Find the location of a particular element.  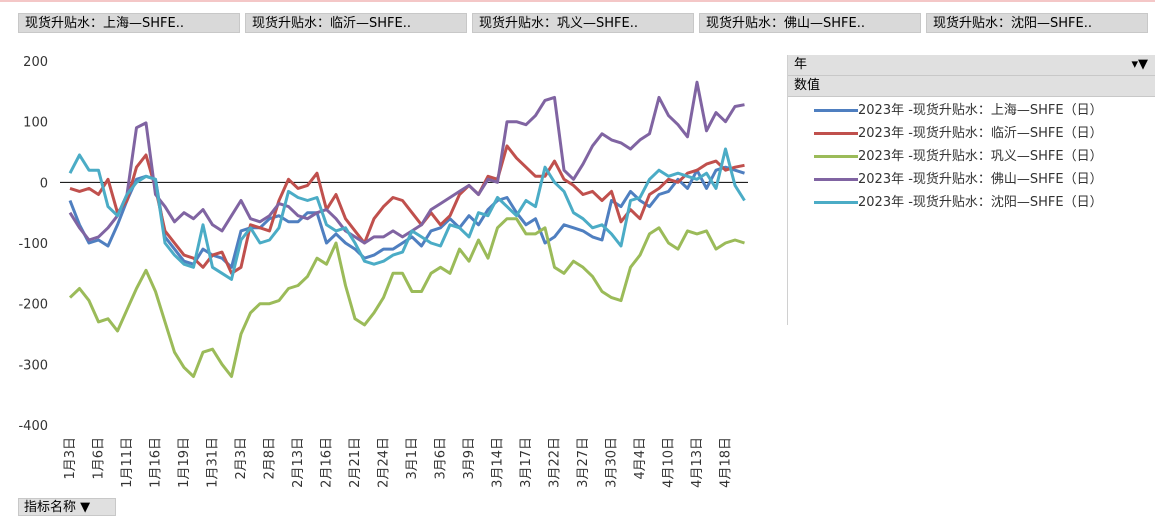

filter-button: 现货升贴水：巩义—SHFE.. is located at coordinates (583, 23).